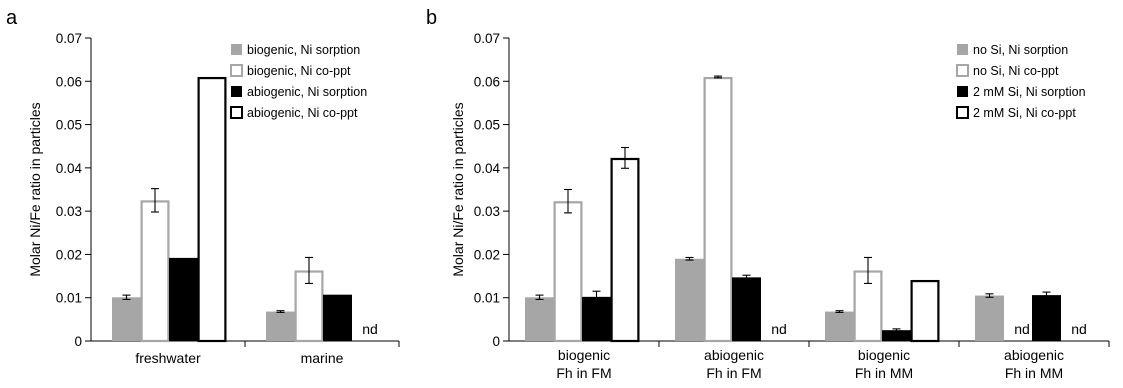 This screenshot has width=1123, height=388. Describe the element at coordinates (168, 358) in the screenshot. I see `x-category-label: freshwater` at that location.